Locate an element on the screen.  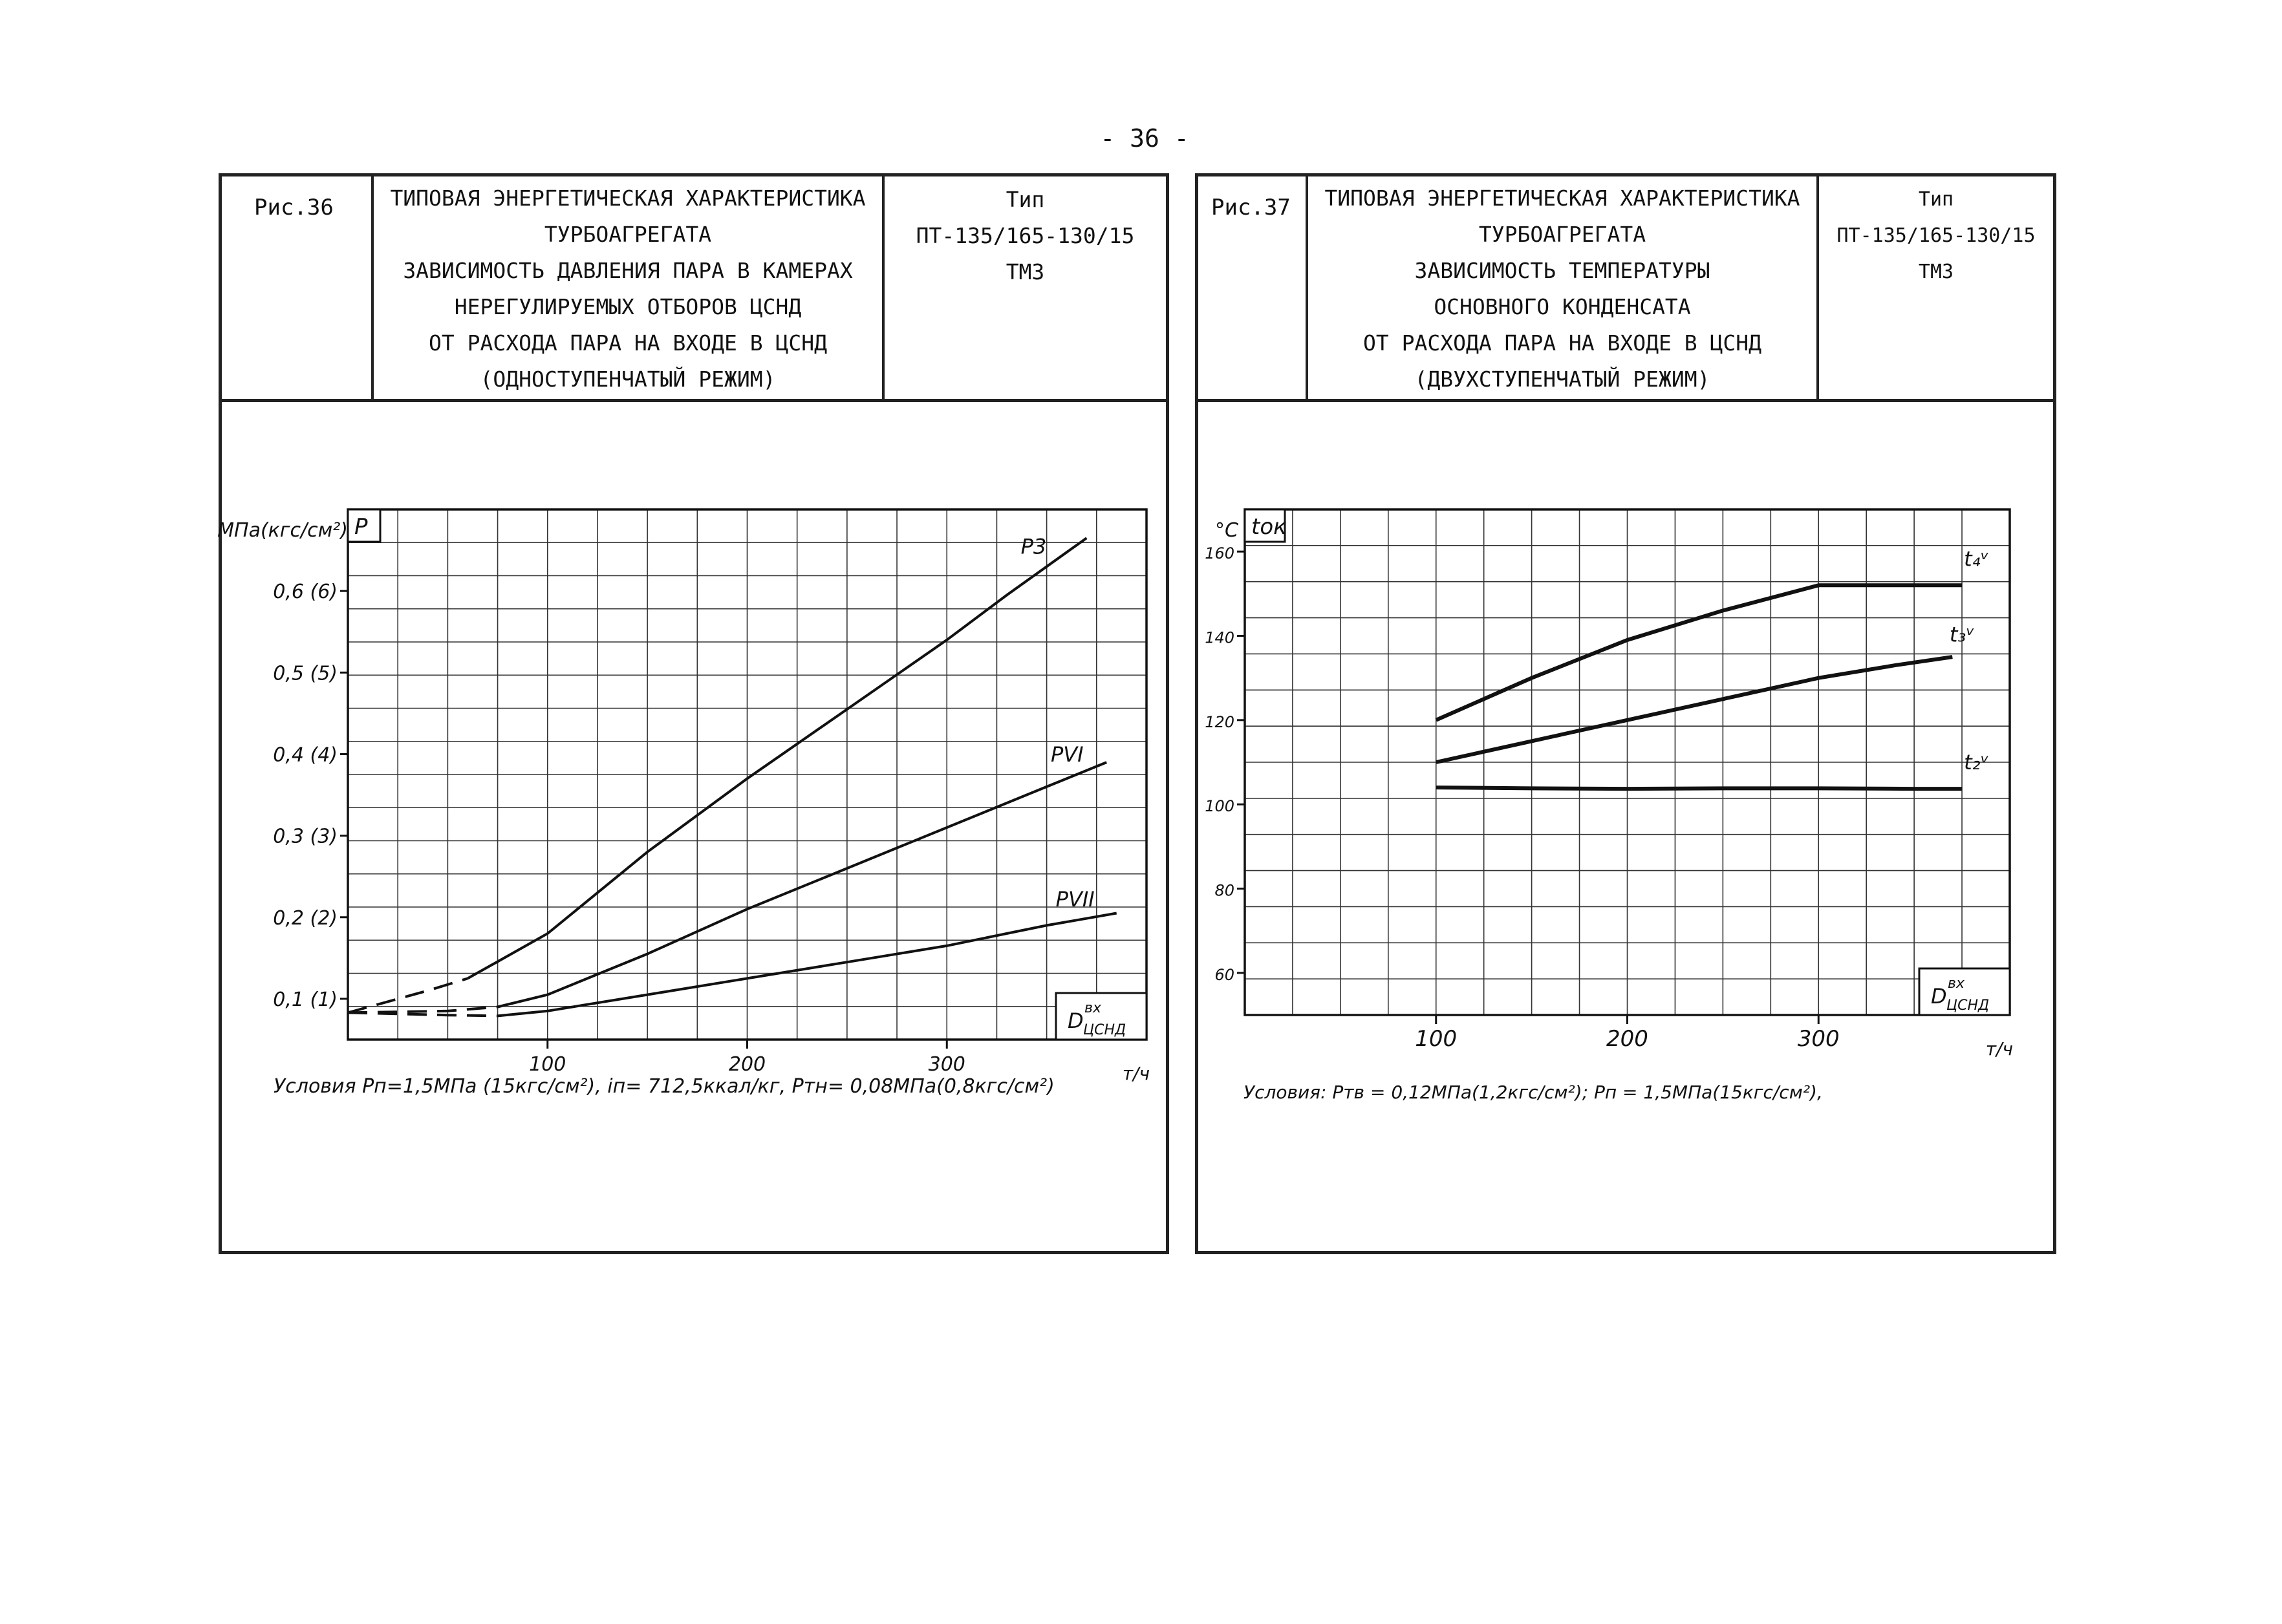
y-axis-unit: МПа(кгс/см²) is located at coordinates (282, 530).